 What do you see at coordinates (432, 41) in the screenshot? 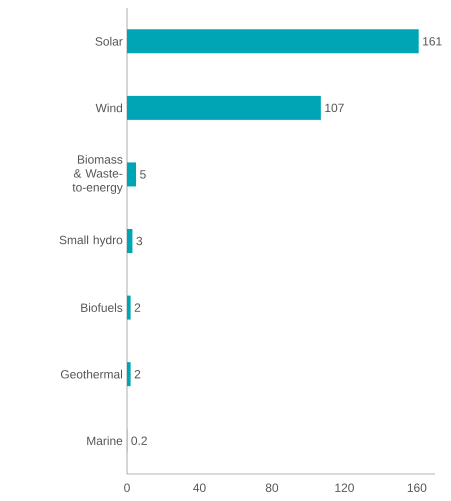
I see `data-label: 161` at bounding box center [432, 41].